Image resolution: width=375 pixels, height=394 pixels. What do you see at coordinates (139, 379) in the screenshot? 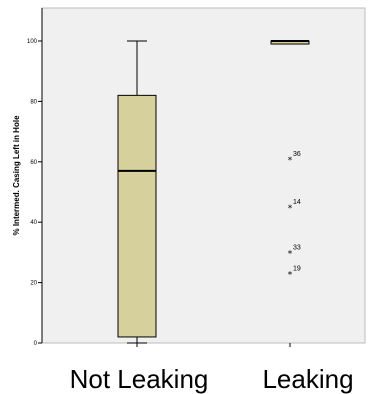
I see `category-label: Not Leaking` at bounding box center [139, 379].